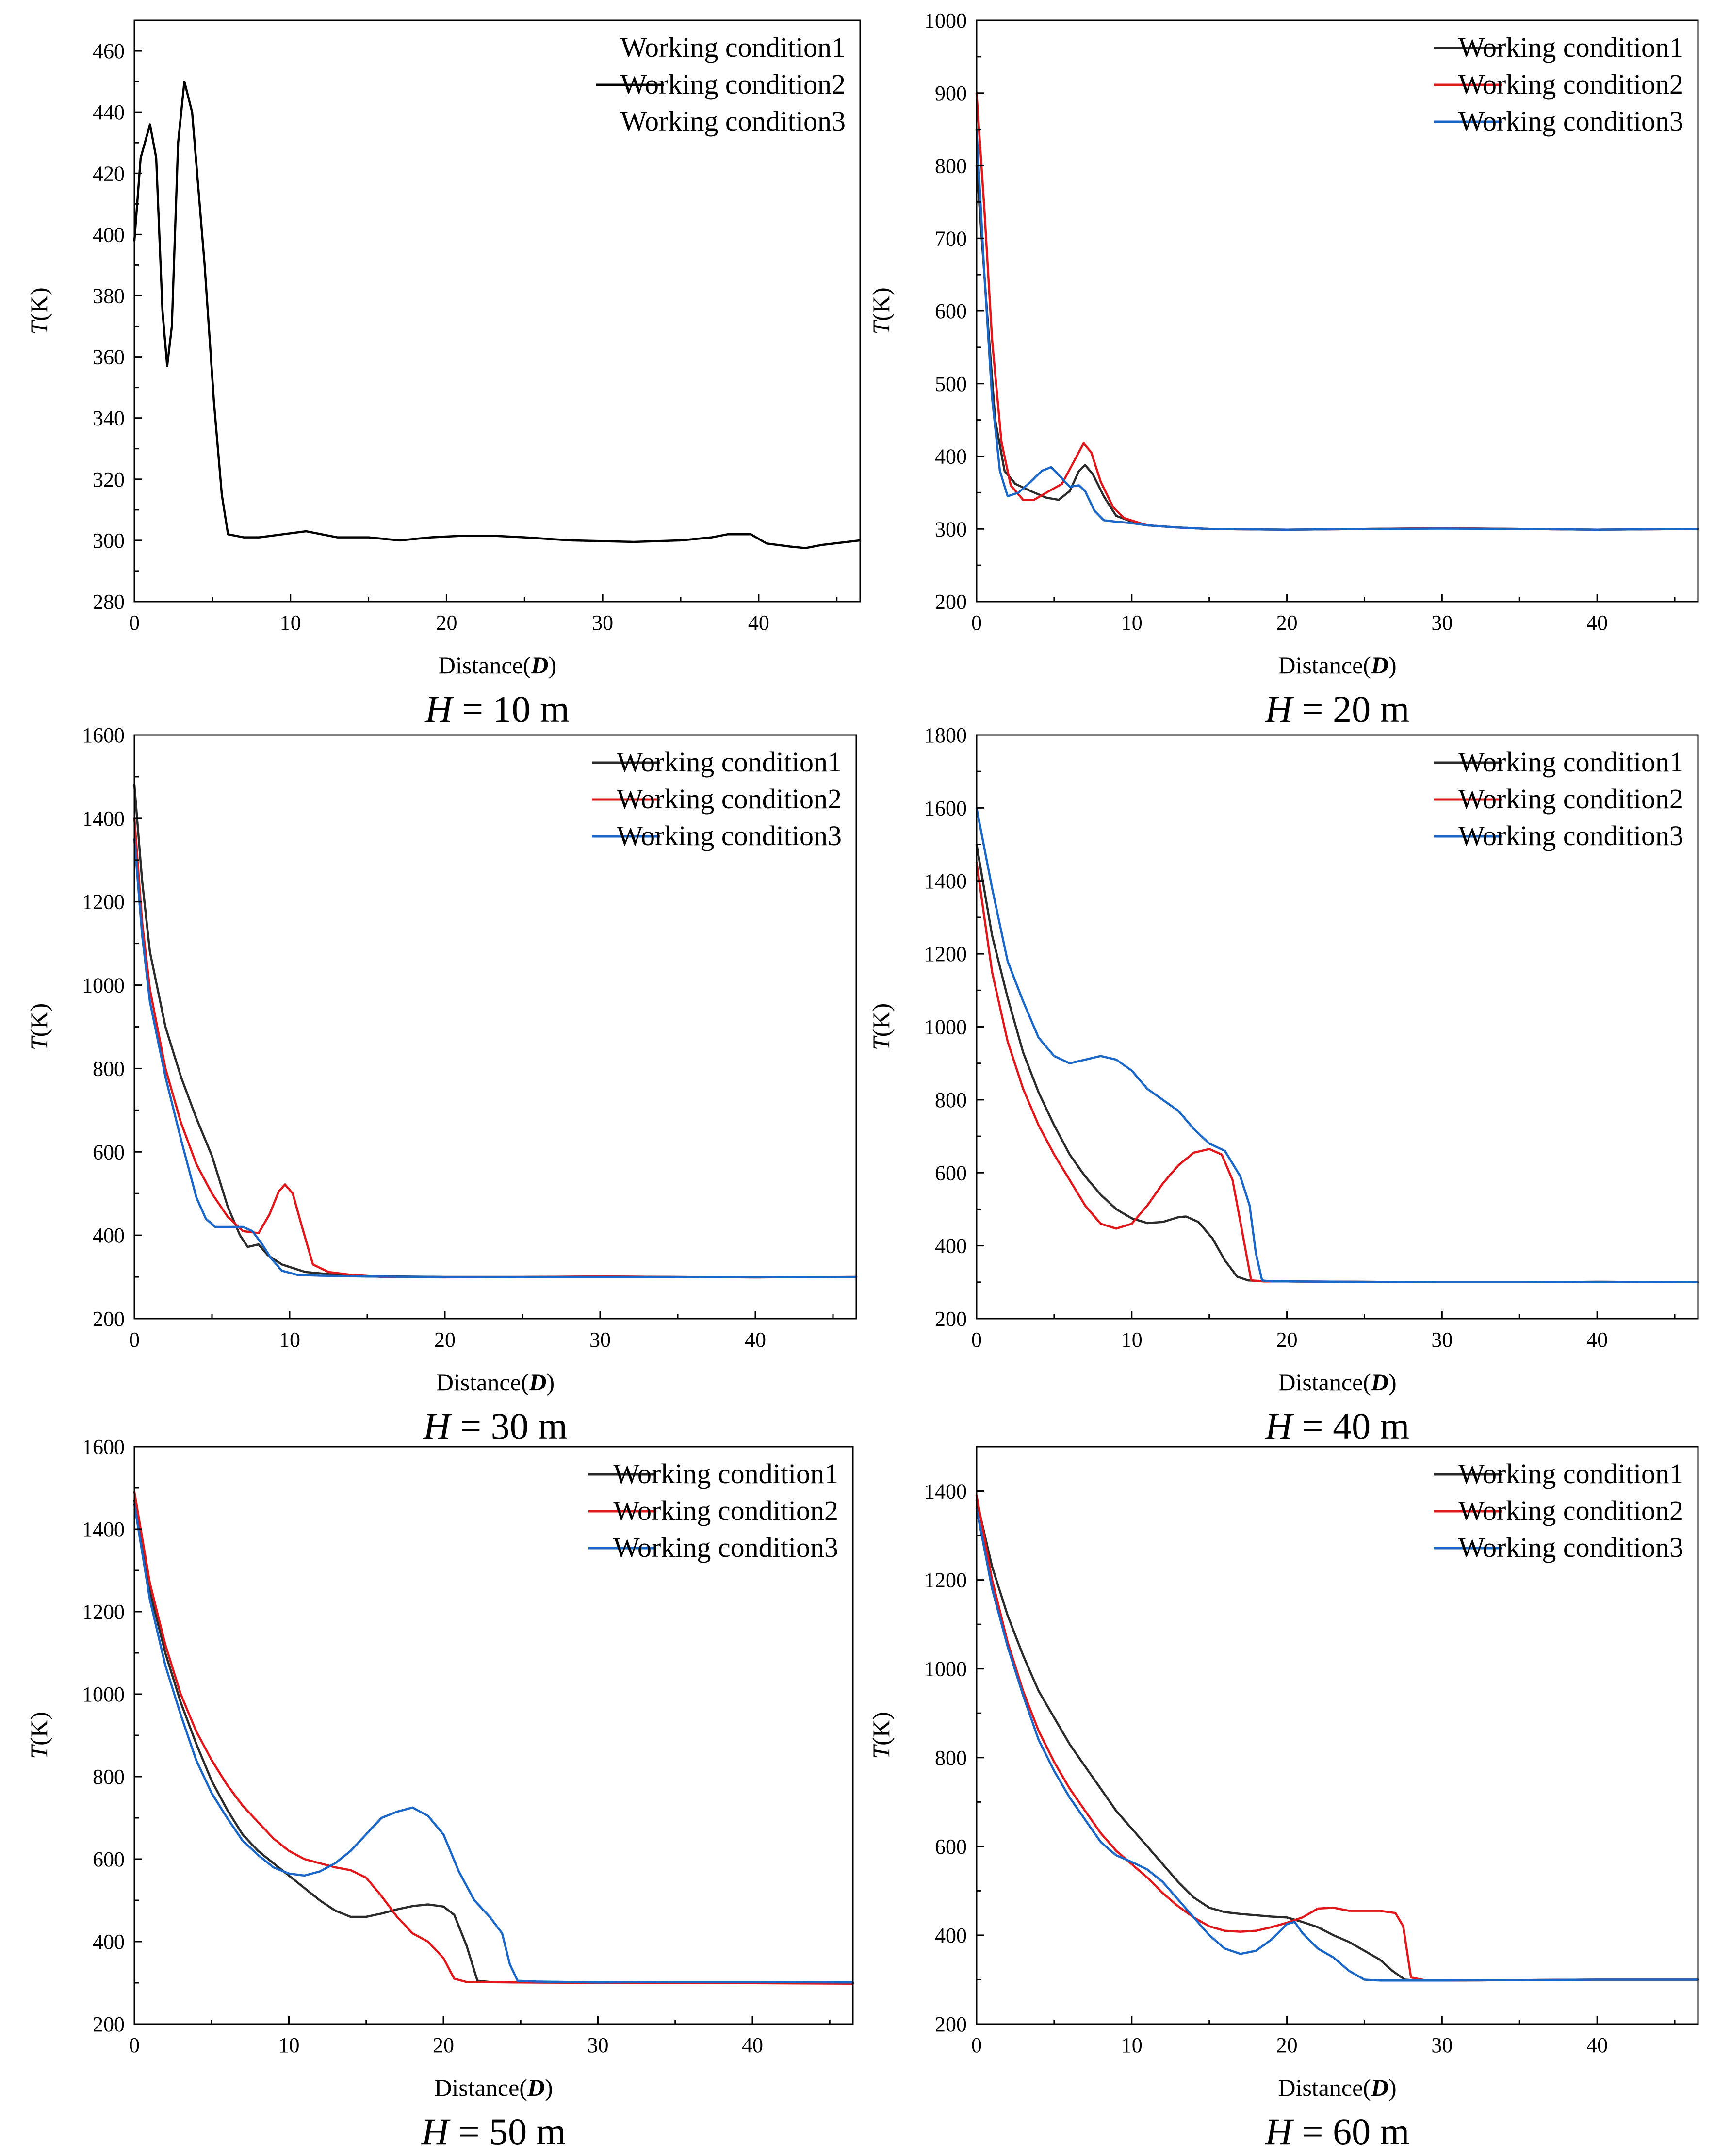  I want to click on y-tick-label: 280, so click(109, 602).